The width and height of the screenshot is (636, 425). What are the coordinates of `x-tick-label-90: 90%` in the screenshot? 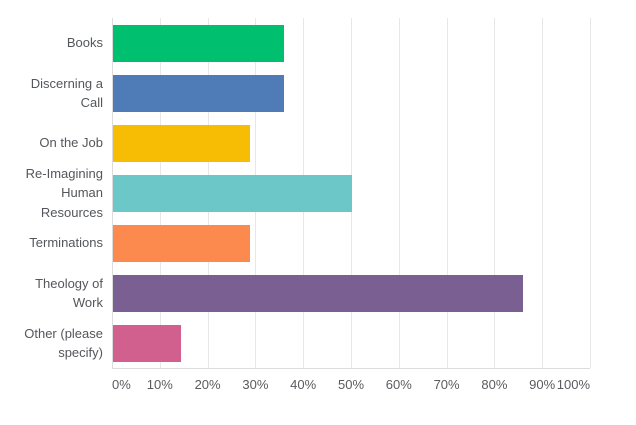 It's located at (542, 384).